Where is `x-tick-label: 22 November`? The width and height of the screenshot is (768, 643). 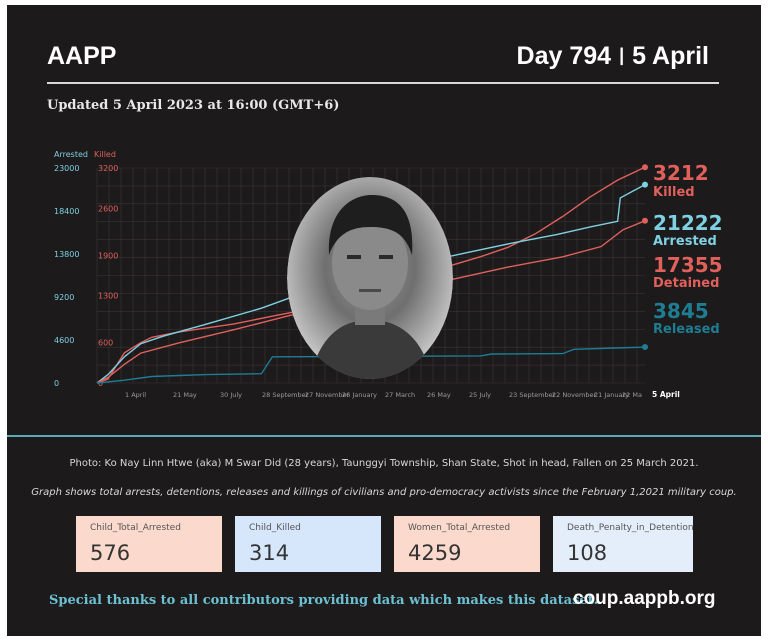 x-tick-label: 22 November is located at coordinates (574, 395).